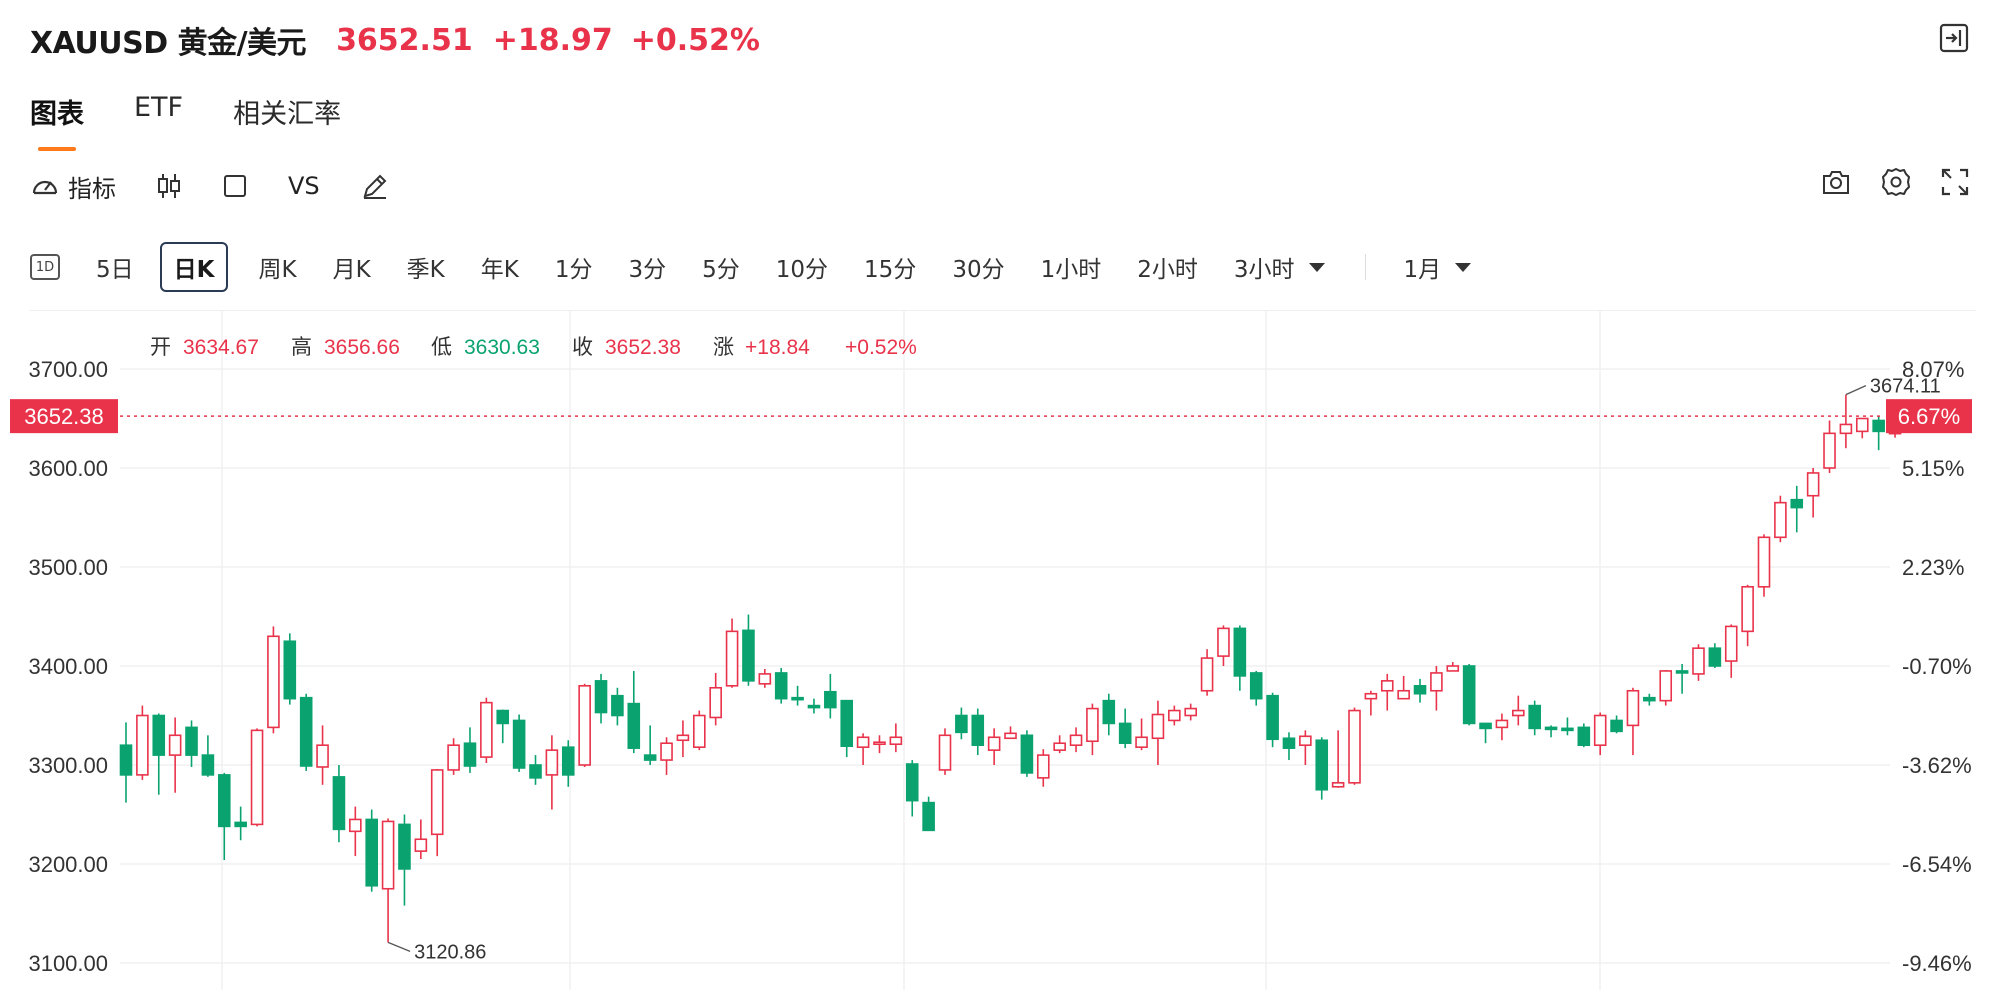 Image resolution: width=1994 pixels, height=990 pixels. I want to click on period-30min: 30分, so click(978, 270).